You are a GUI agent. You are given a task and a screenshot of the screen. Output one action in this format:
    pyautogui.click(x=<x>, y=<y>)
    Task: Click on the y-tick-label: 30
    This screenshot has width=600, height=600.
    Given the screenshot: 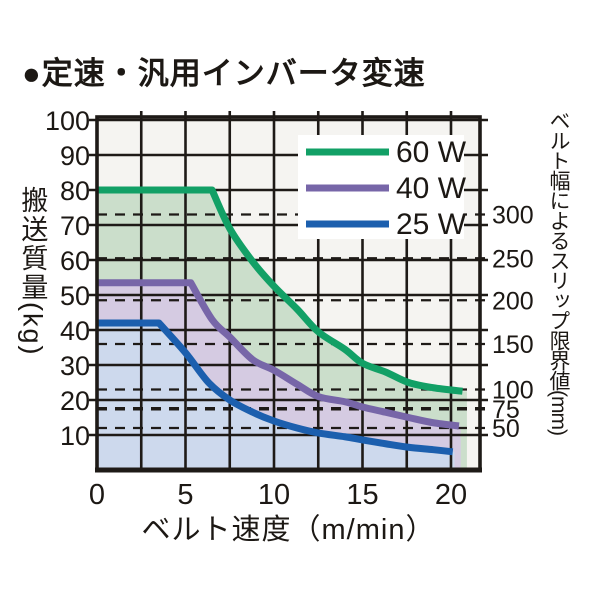 What is the action you would take?
    pyautogui.click(x=75, y=366)
    